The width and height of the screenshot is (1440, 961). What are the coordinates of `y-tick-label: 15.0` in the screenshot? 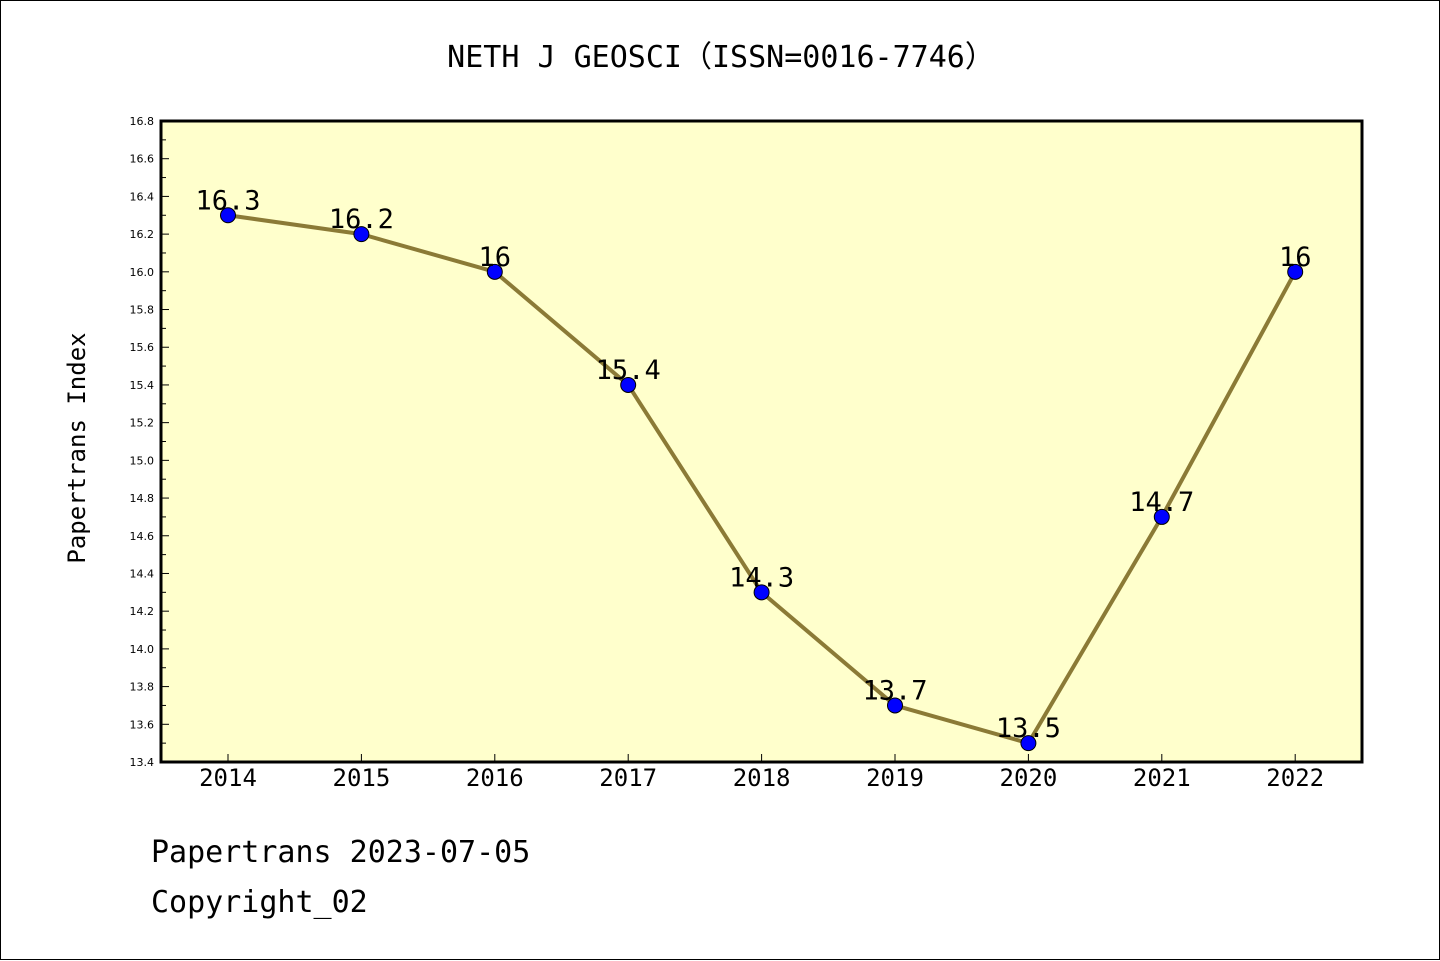 It's located at (142, 460).